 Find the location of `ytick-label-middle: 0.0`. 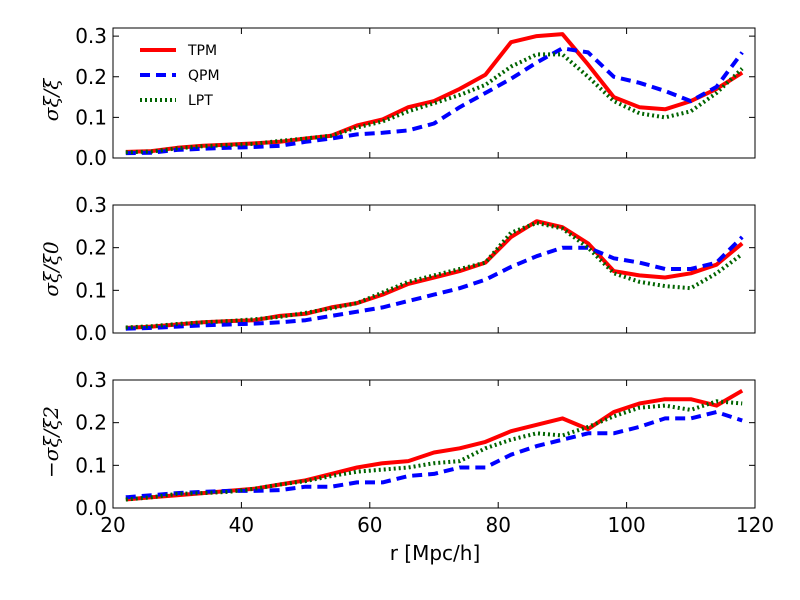

ytick-label-middle: 0.0 is located at coordinates (91, 333).